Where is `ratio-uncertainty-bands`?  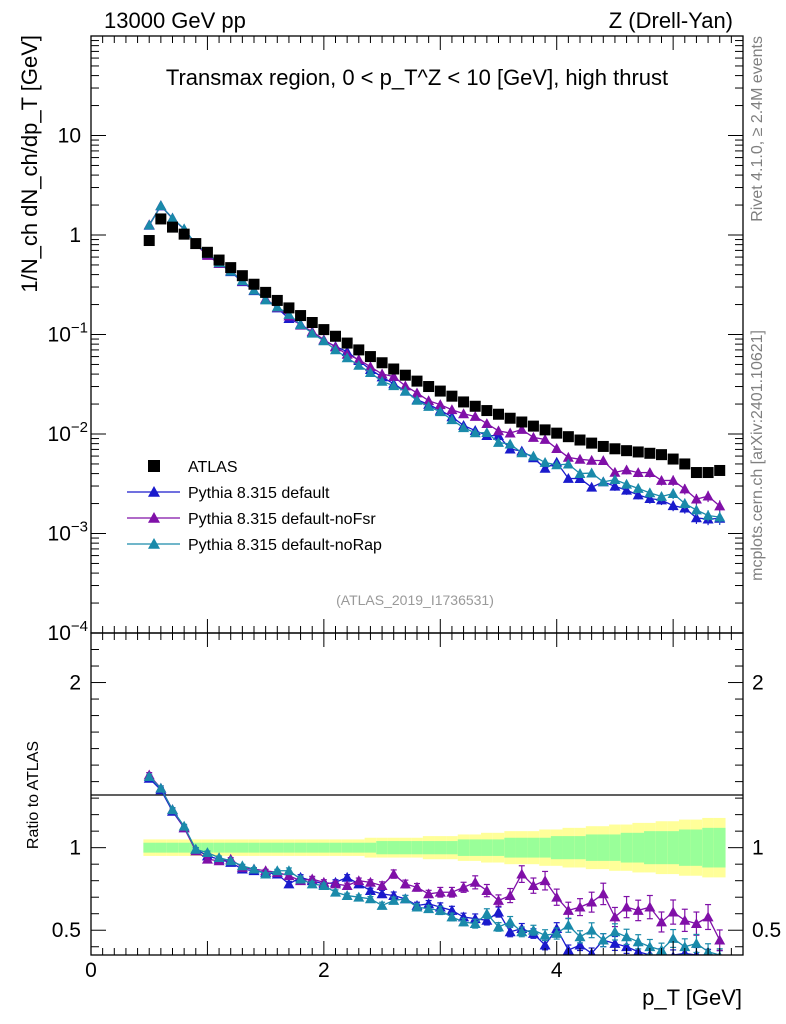
ratio-uncertainty-bands is located at coordinates (434, 847).